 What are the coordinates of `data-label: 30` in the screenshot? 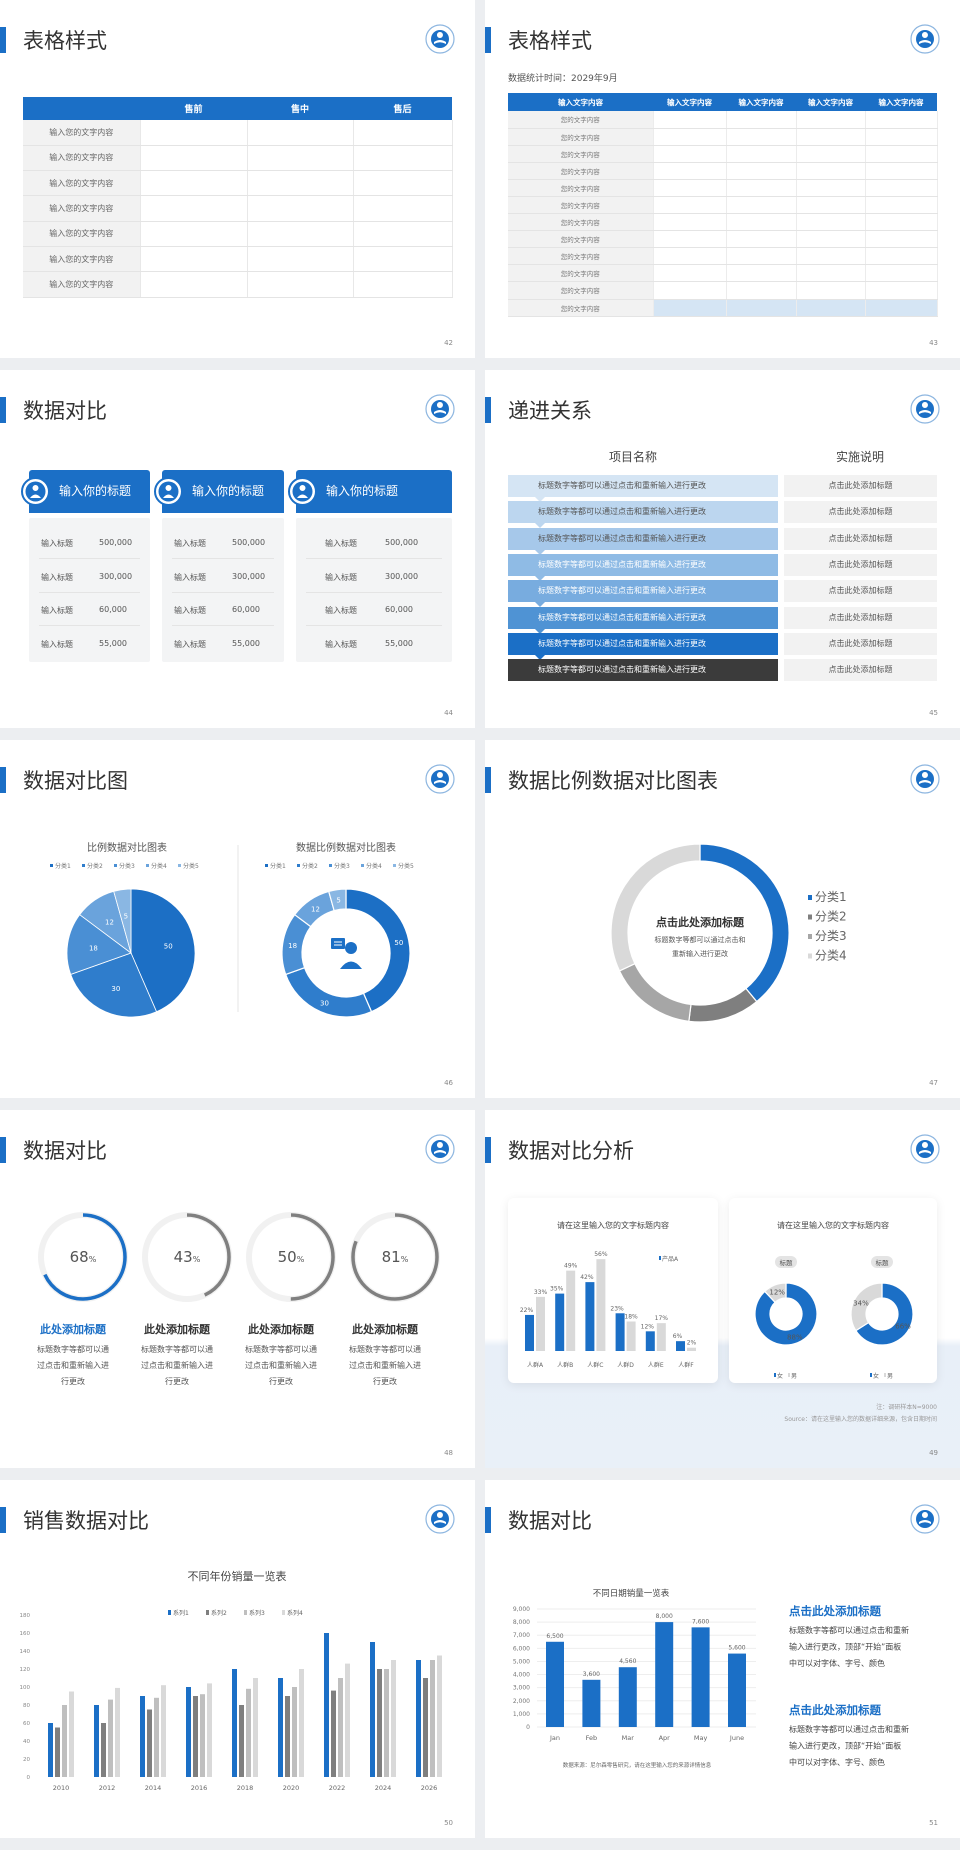 It's located at (324, 1004).